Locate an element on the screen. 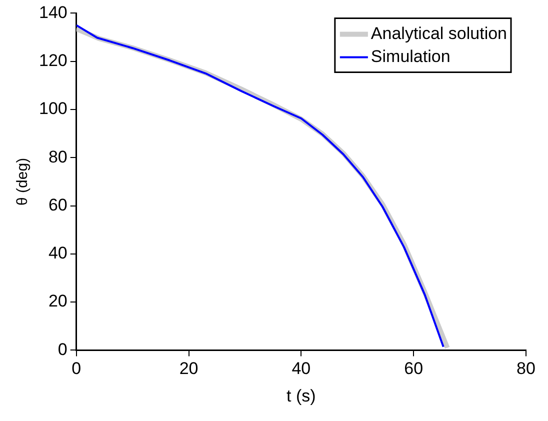 The height and width of the screenshot is (421, 548). y-axis-title: θ (deg) is located at coordinates (23, 182).